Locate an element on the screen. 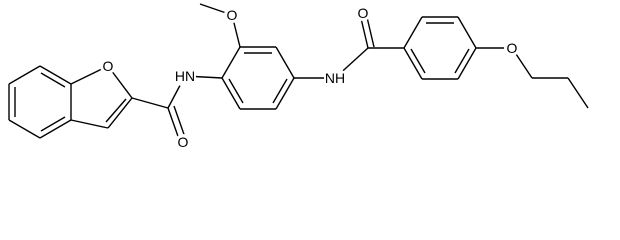  atom-label: NH is located at coordinates (335, 78).